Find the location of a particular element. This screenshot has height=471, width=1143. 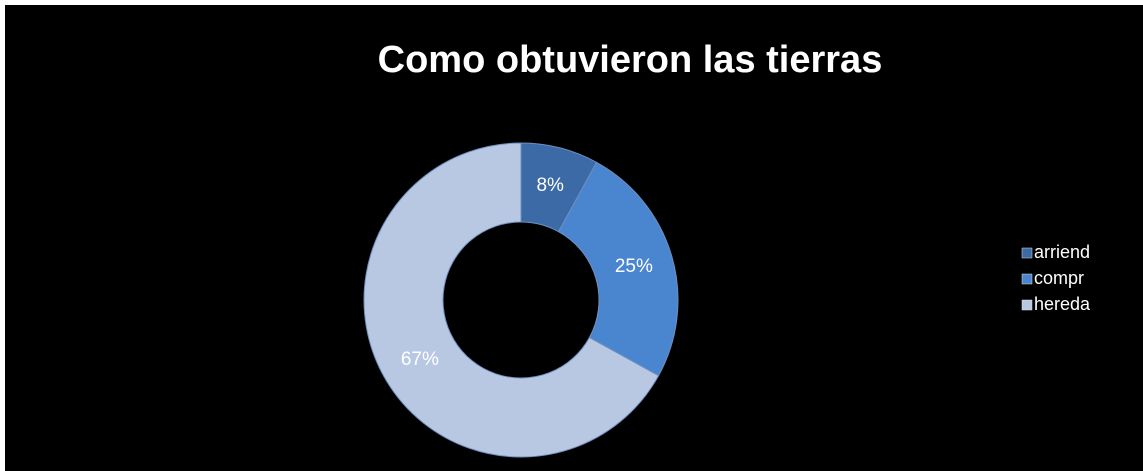

donut-slice is located at coordinates (618, 269).